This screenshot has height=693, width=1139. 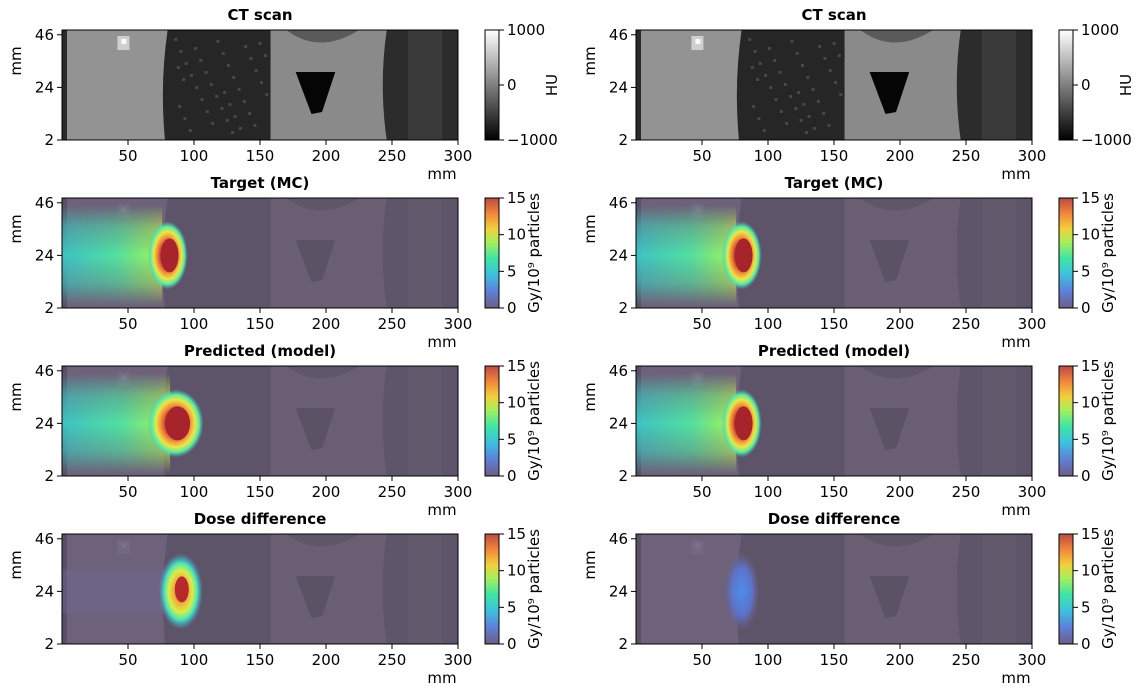 What do you see at coordinates (1106, 140) in the screenshot?
I see `colorbar-tick-label: −1000` at bounding box center [1106, 140].